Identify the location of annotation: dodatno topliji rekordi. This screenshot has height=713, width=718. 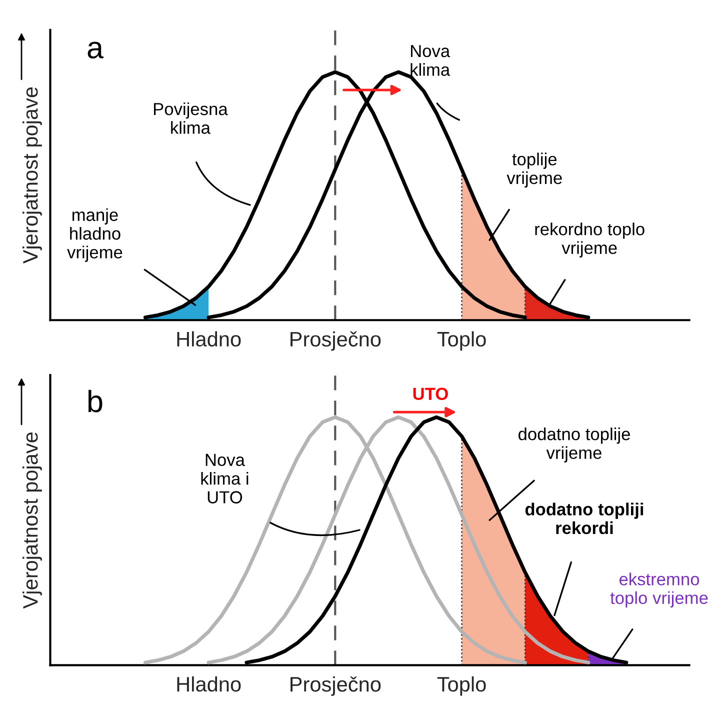
(584, 518).